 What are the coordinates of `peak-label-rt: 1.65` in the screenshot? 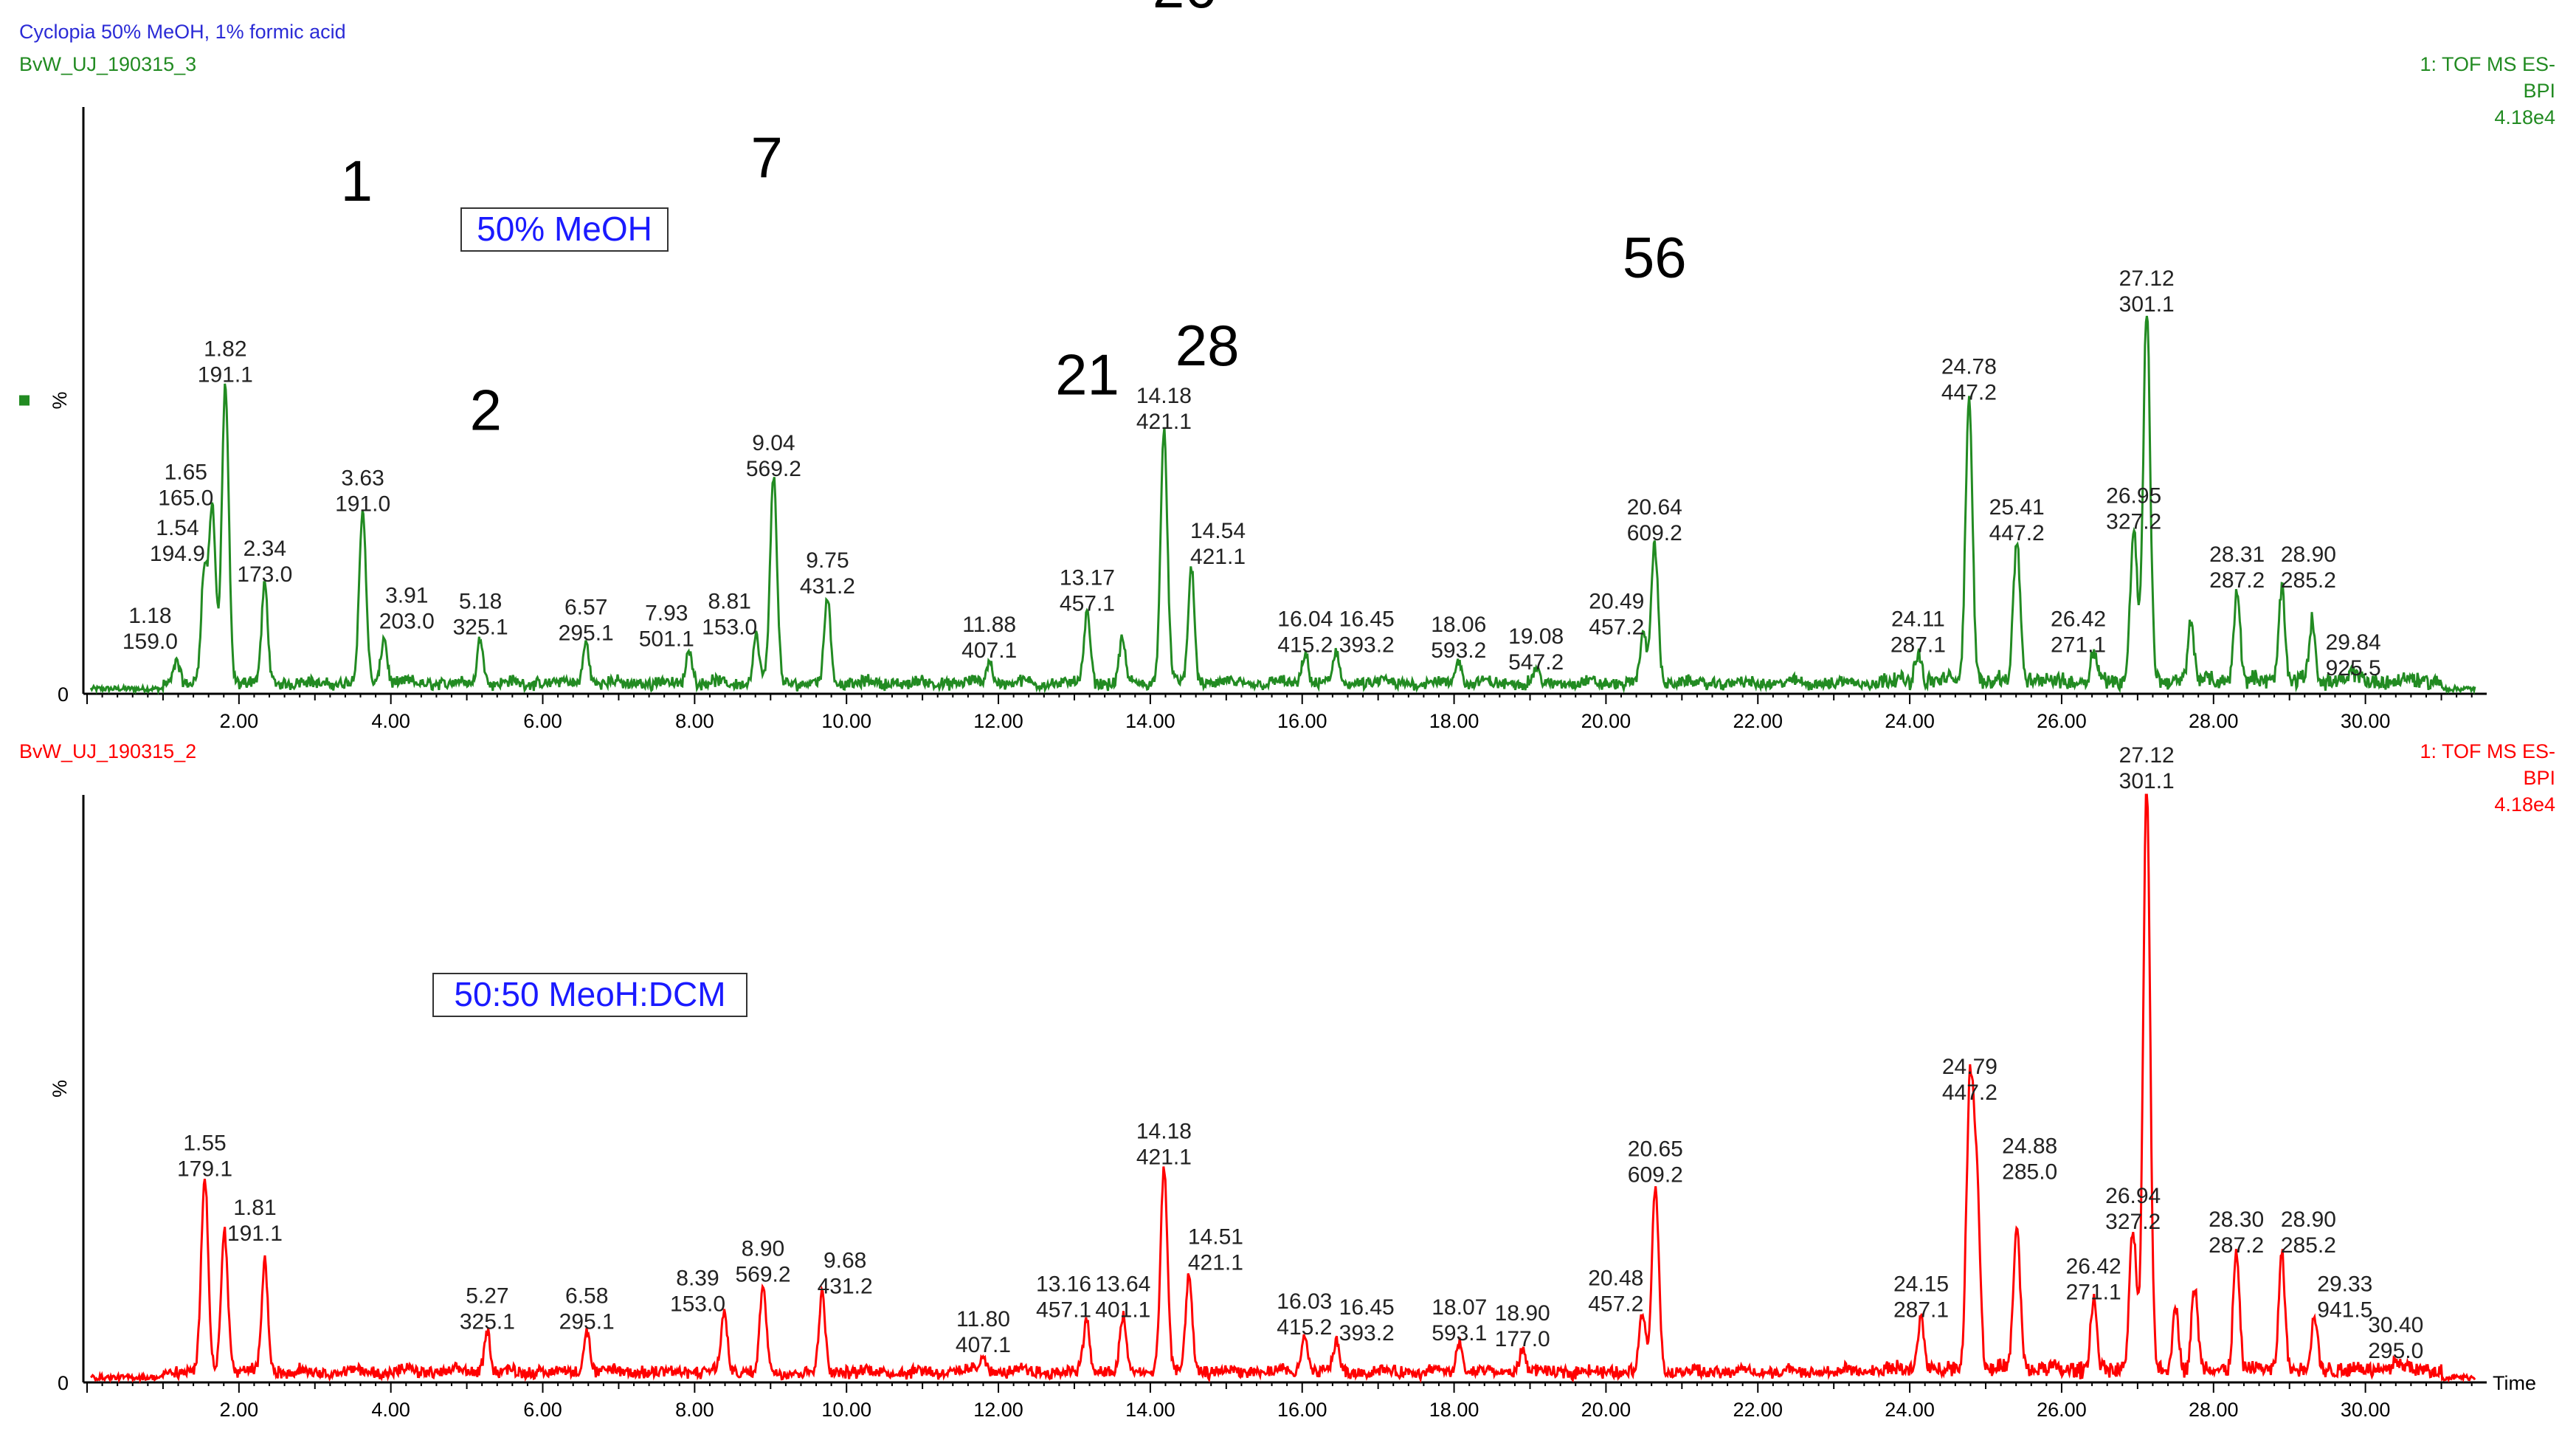 It's located at (186, 473).